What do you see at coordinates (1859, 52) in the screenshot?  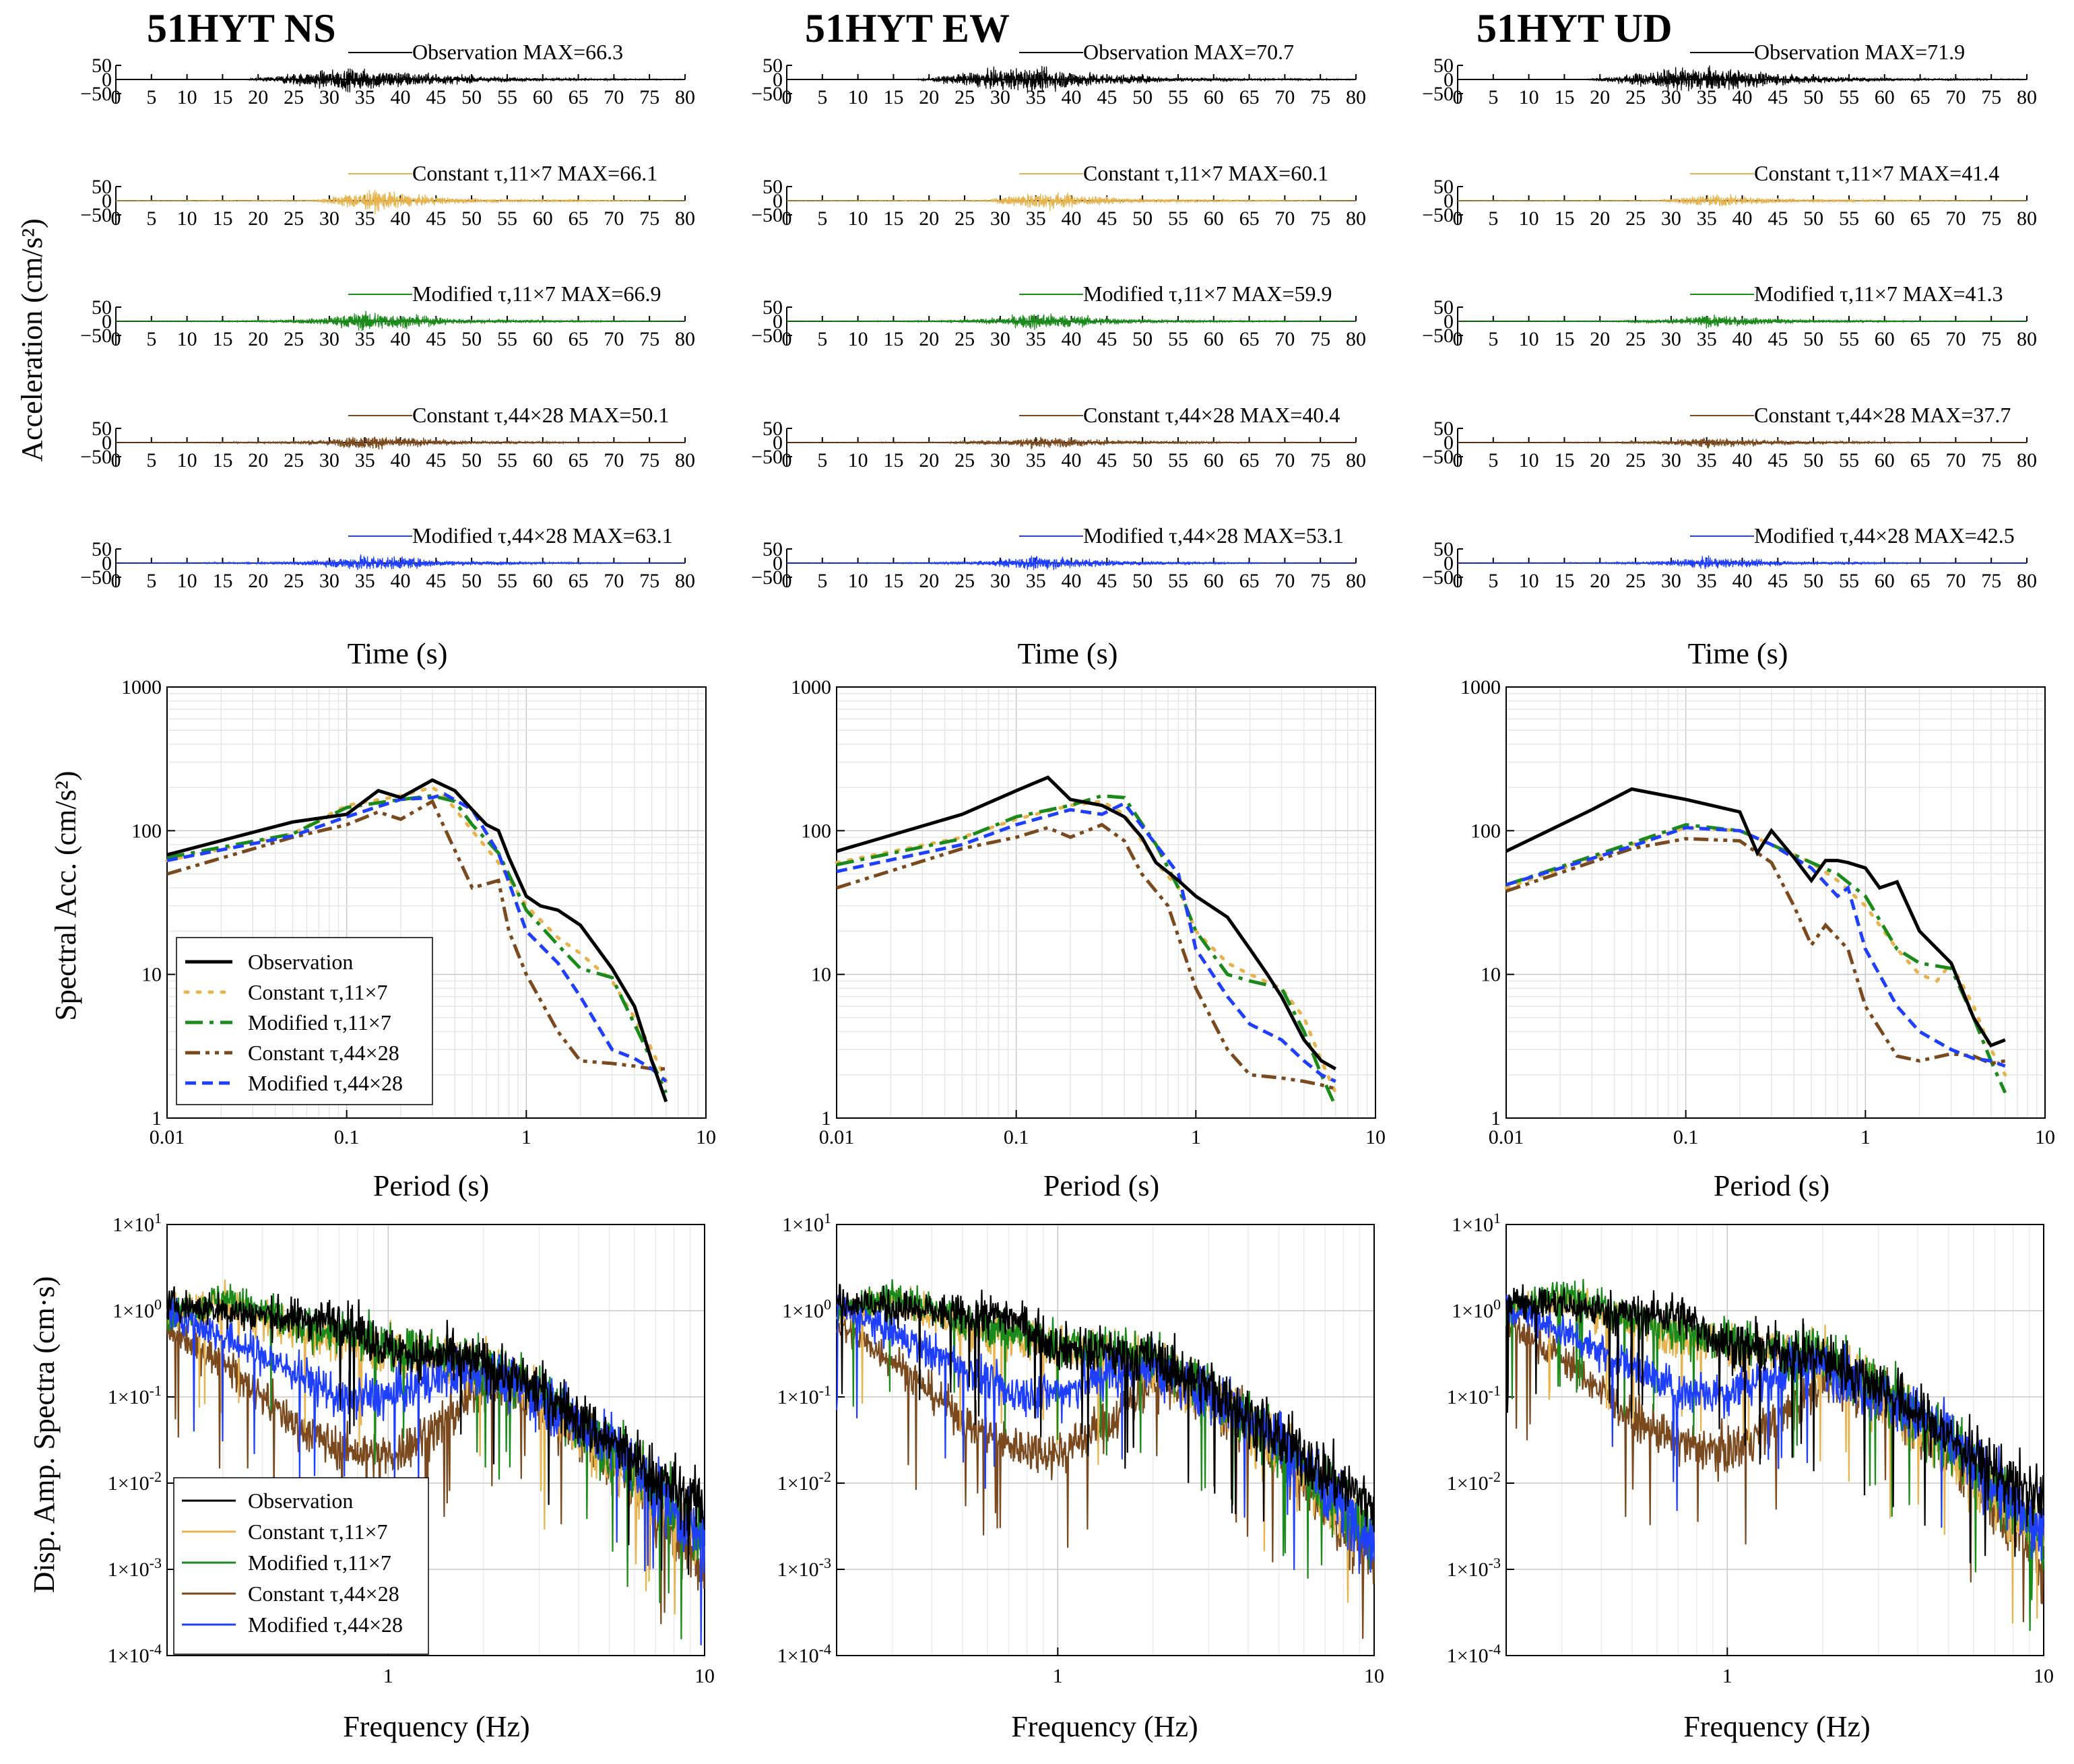 I see `accel-max-annotation: Observation MAX=71.9` at bounding box center [1859, 52].